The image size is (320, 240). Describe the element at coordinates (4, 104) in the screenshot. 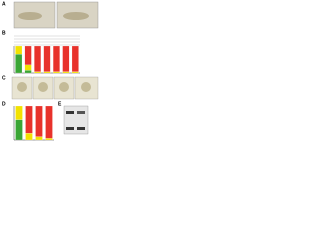

I see `panel-label: D` at that location.